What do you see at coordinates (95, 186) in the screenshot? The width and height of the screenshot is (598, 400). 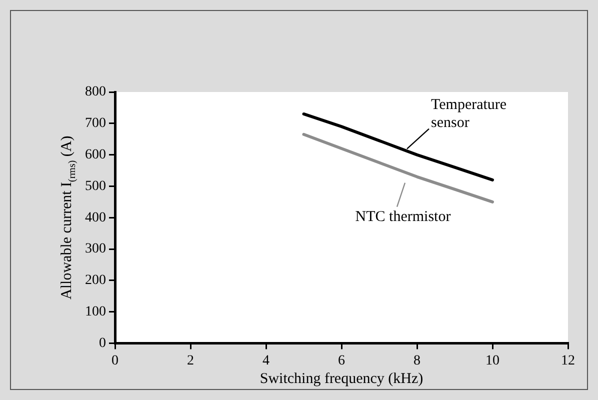 I see `y-tick-label: 500` at bounding box center [95, 186].